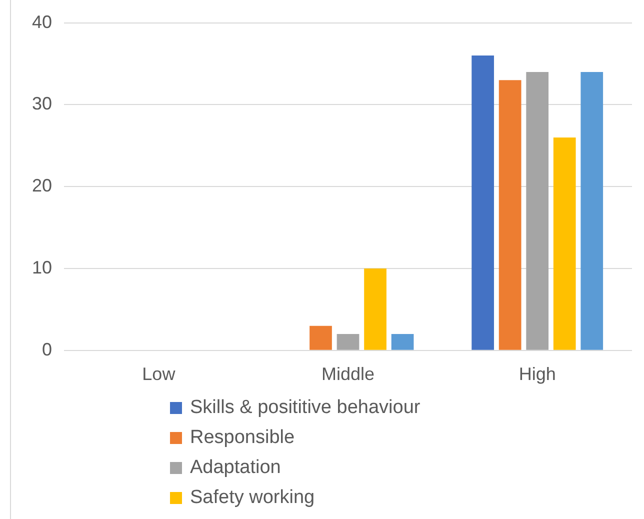  Describe the element at coordinates (159, 374) in the screenshot. I see `x-tick-label: Low` at that location.